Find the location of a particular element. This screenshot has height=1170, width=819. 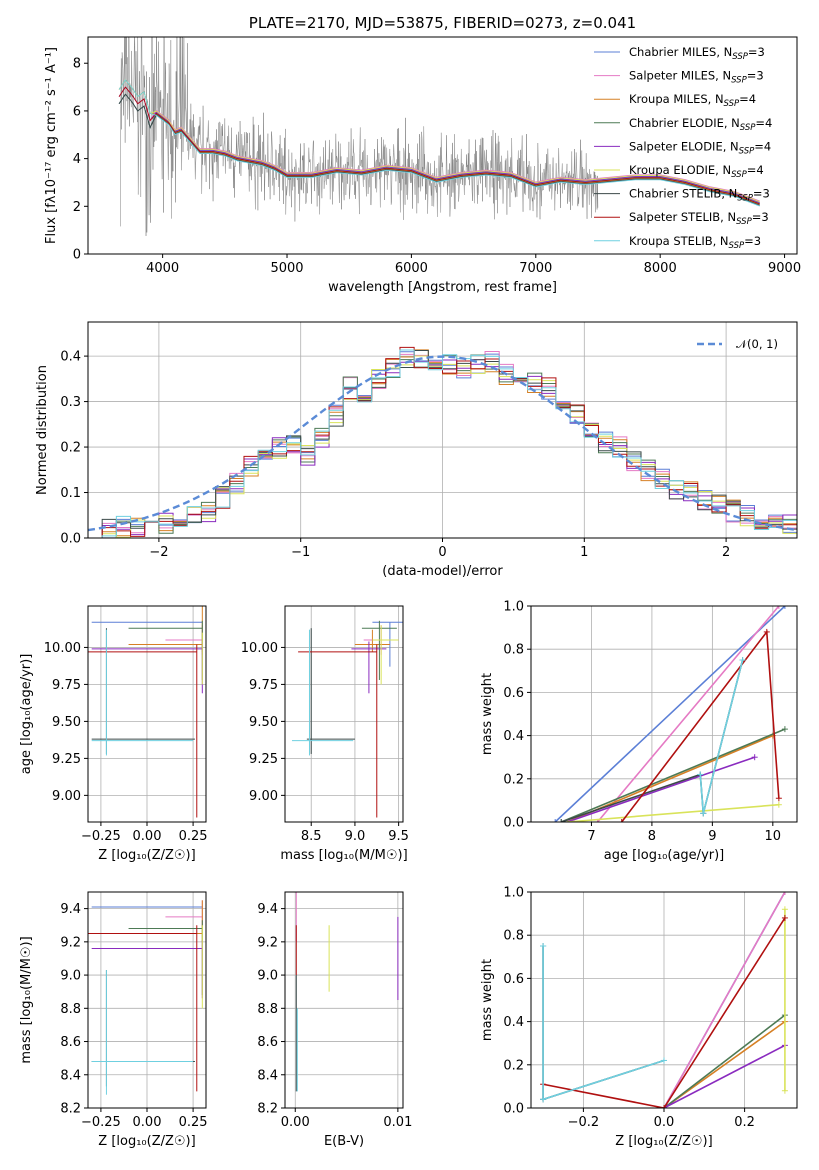

x-tick-label: 9 is located at coordinates (712, 836).